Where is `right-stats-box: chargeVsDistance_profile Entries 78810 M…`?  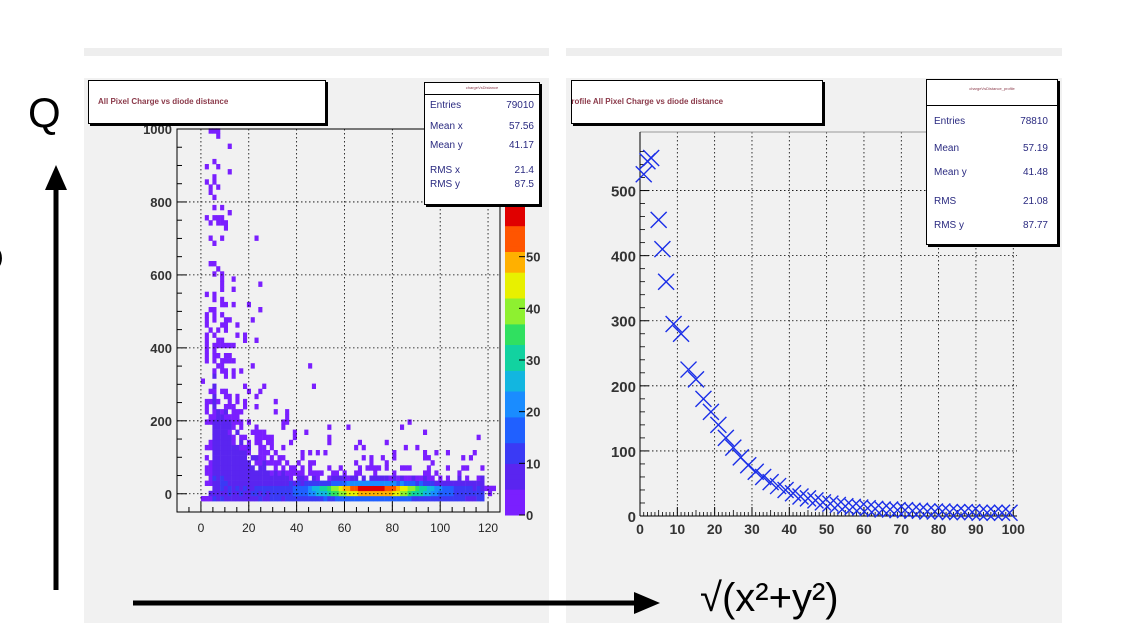
right-stats-box: chargeVsDistance_profile Entries 78810 M… is located at coordinates (992, 162).